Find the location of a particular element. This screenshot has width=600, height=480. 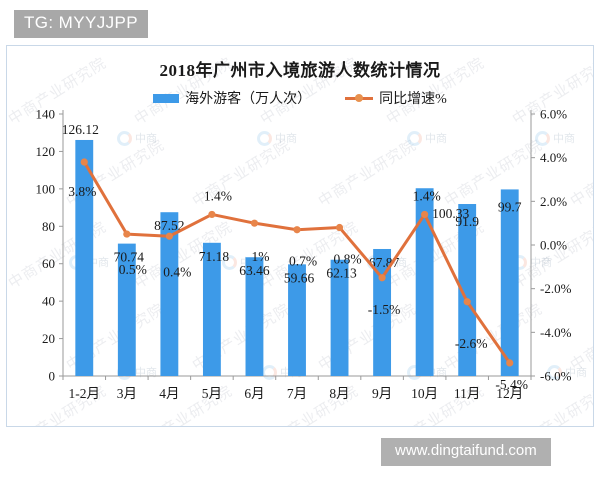

left-axis-tick-label: 140 is located at coordinates (46, 114).